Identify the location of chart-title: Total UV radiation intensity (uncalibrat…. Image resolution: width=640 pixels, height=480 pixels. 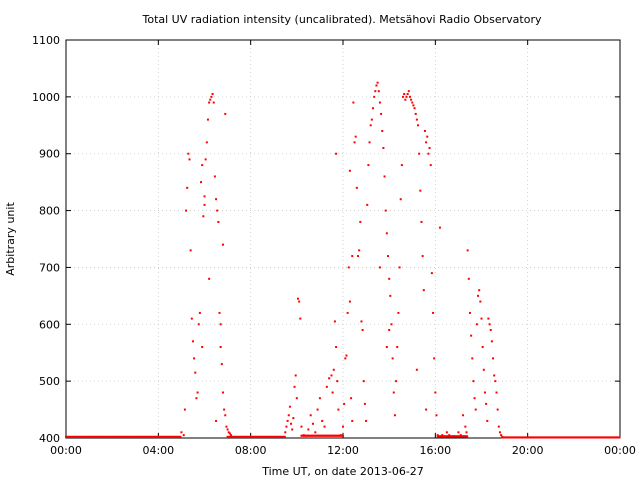
(342, 19).